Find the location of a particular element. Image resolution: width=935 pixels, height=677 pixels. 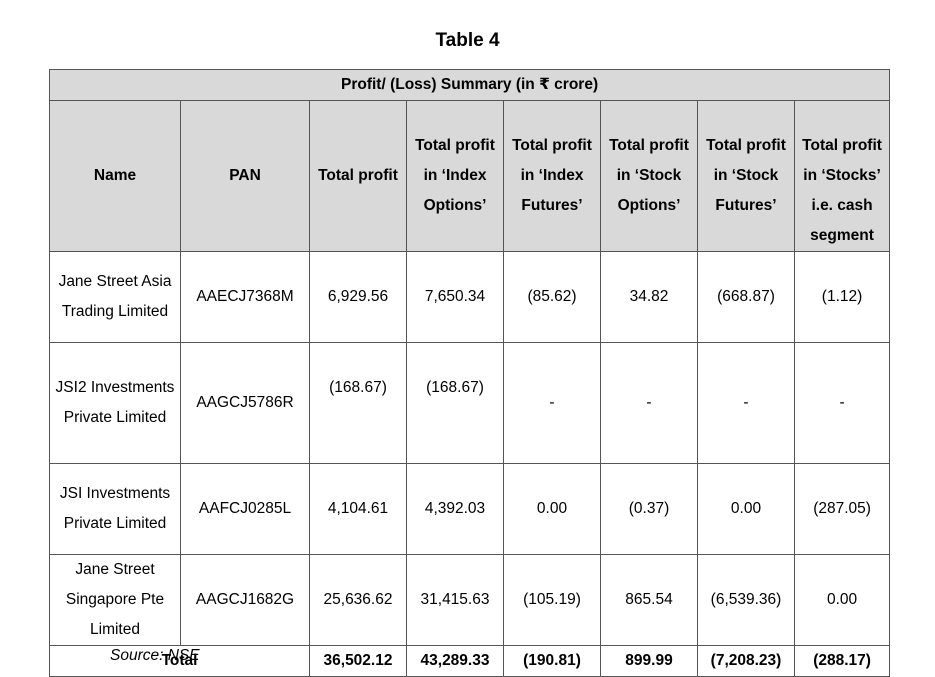

column-header: Total profit in ‘Index Options’ is located at coordinates (455, 176).